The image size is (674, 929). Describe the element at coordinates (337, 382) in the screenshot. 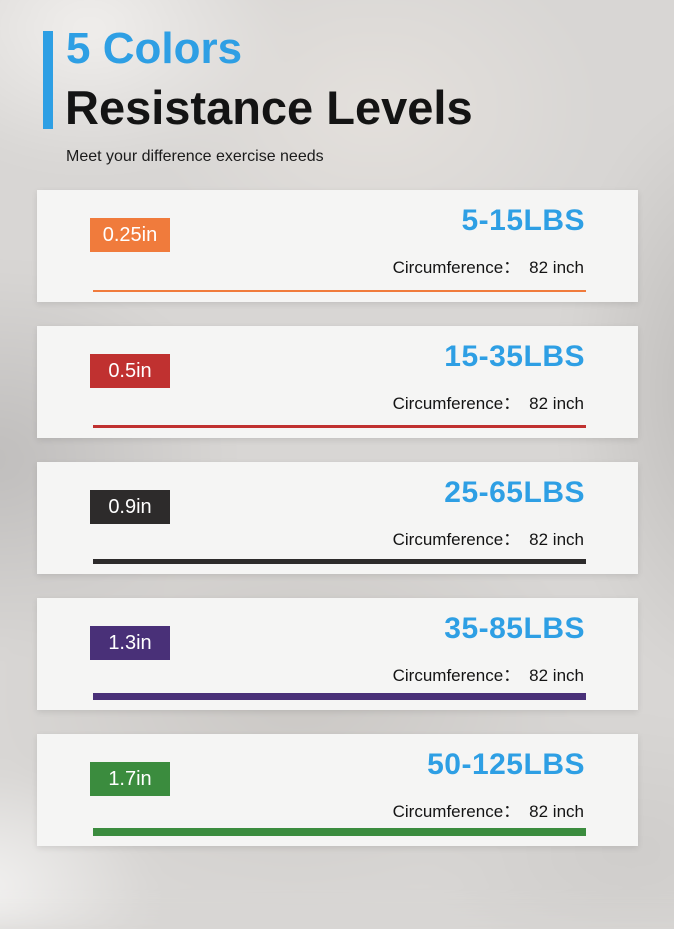

I see `resistance-card-2: 0.5in 15-35LBS Circumference： 82 inch` at that location.